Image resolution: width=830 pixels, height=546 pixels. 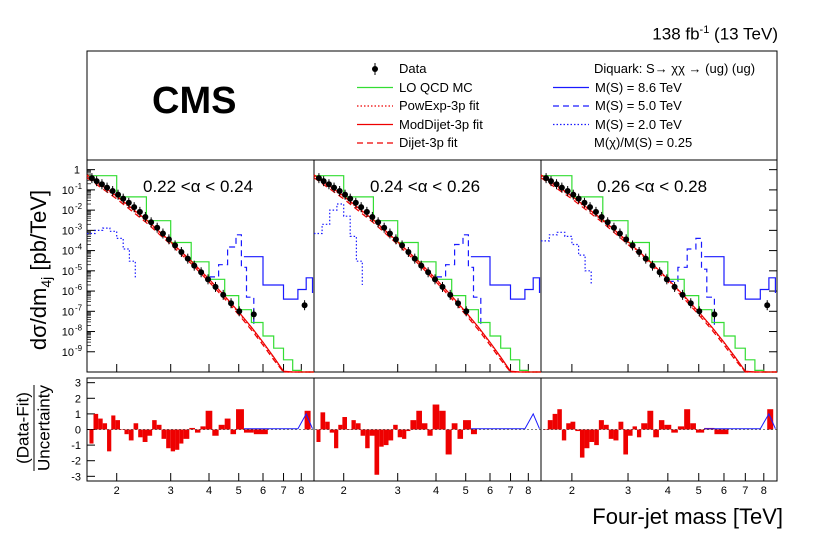 What do you see at coordinates (79, 328) in the screenshot?
I see `y-tick-exponent: -8` at bounding box center [79, 328].